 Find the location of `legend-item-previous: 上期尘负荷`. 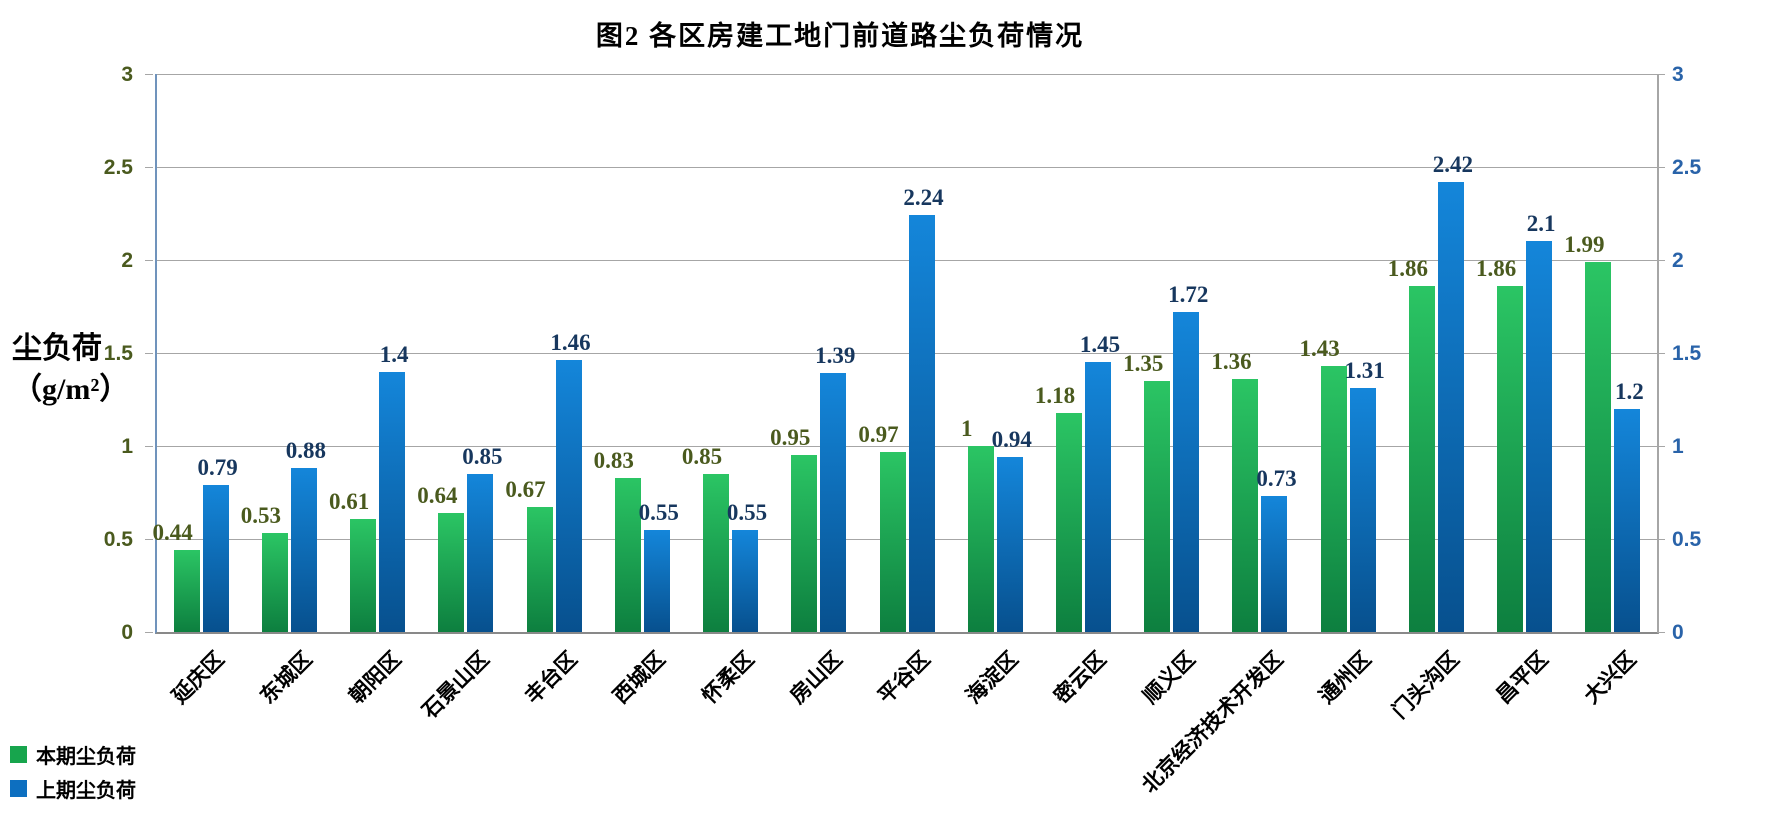

legend-item-previous: 上期尘负荷 is located at coordinates (73, 788).